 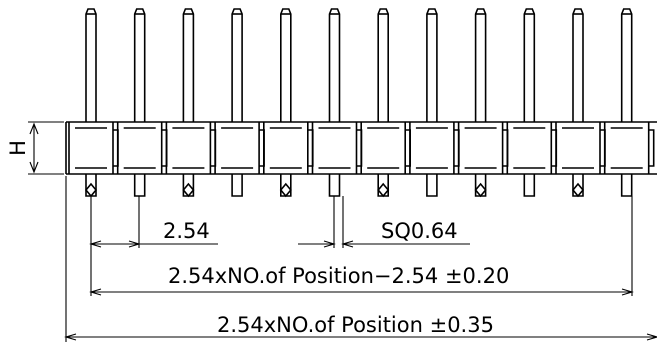 I want to click on pin-size-dimension: SQ0.64, so click(x=384, y=233).